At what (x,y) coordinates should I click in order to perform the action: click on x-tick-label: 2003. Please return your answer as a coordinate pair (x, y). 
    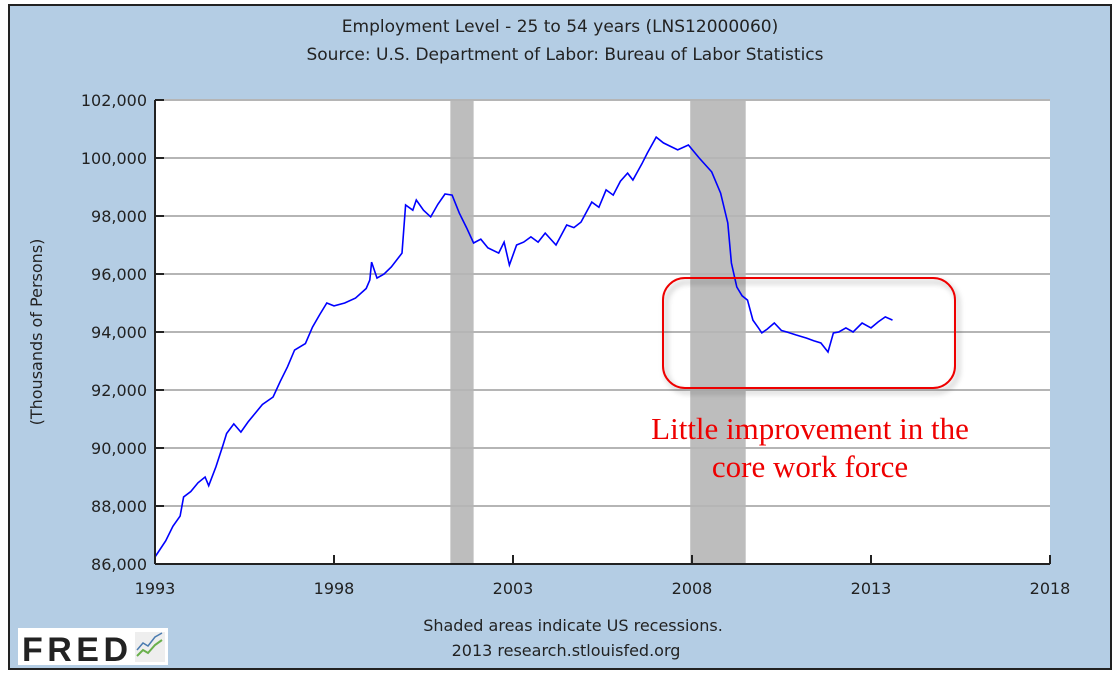
    Looking at the image, I should click on (513, 588).